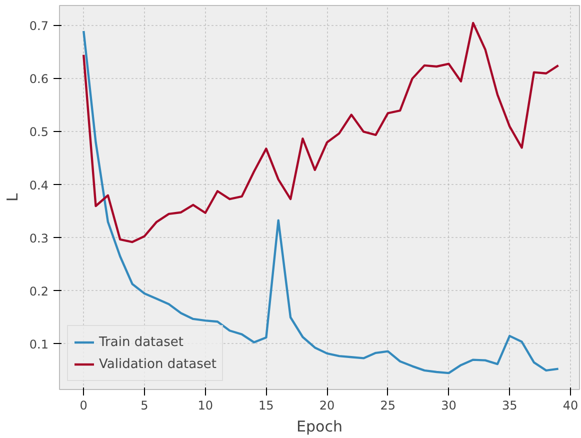 This screenshot has width=581, height=438. Describe the element at coordinates (319, 427) in the screenshot. I see `x-axis-title: Epoch` at that location.